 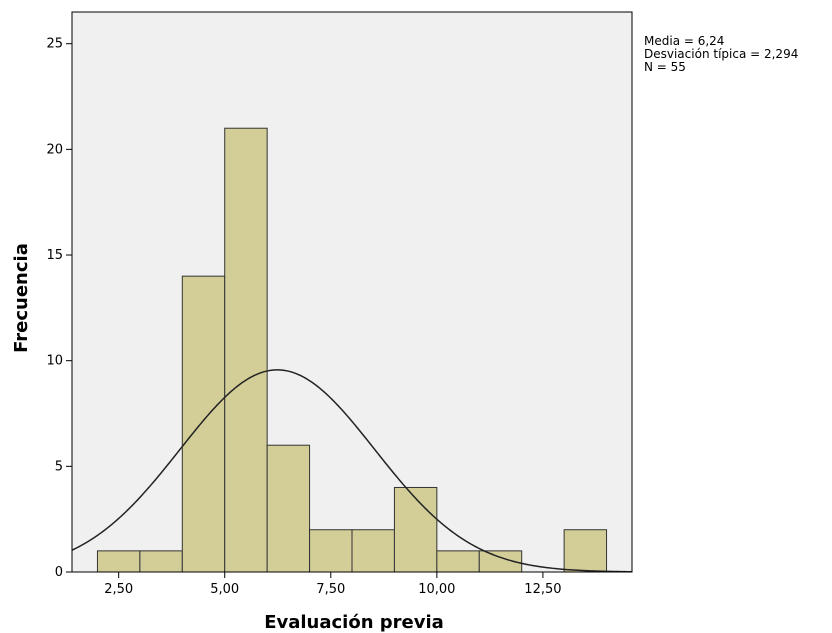 I want to click on x-axis-title: Evaluación previa, so click(x=354, y=622).